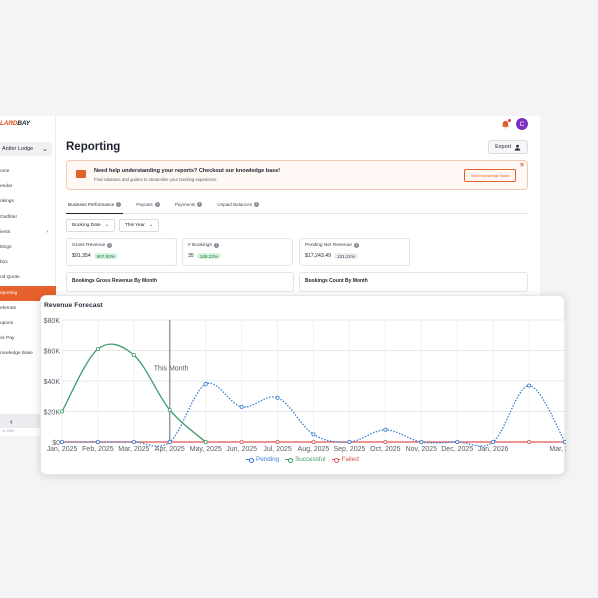 Image resolution: width=598 pixels, height=598 pixels. I want to click on tab-1: Payouts i, so click(148, 207).